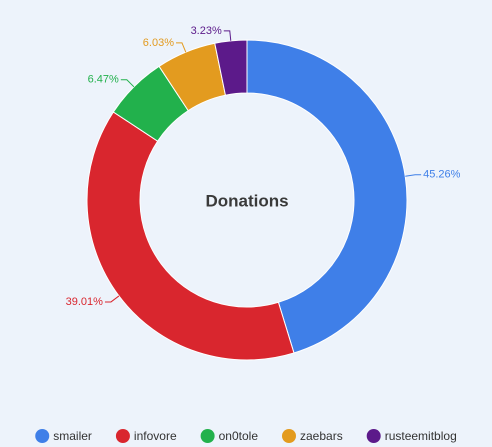 The height and width of the screenshot is (447, 492). I want to click on value-label: 39.01%, so click(85, 302).